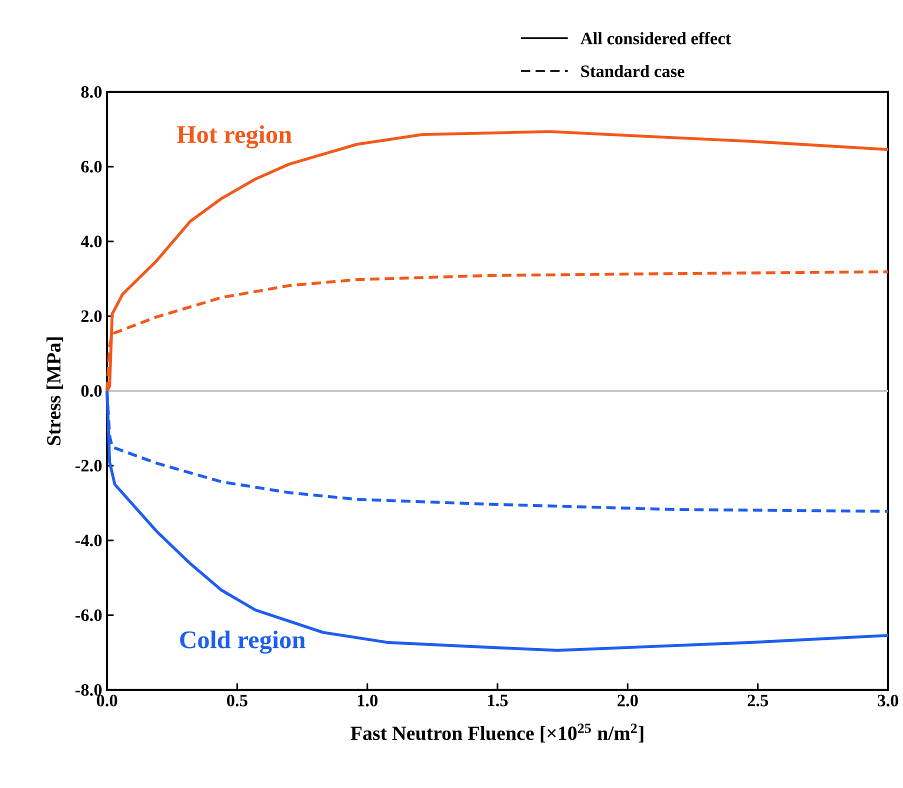  Describe the element at coordinates (91, 391) in the screenshot. I see `y-tick-label: 0.0` at that location.